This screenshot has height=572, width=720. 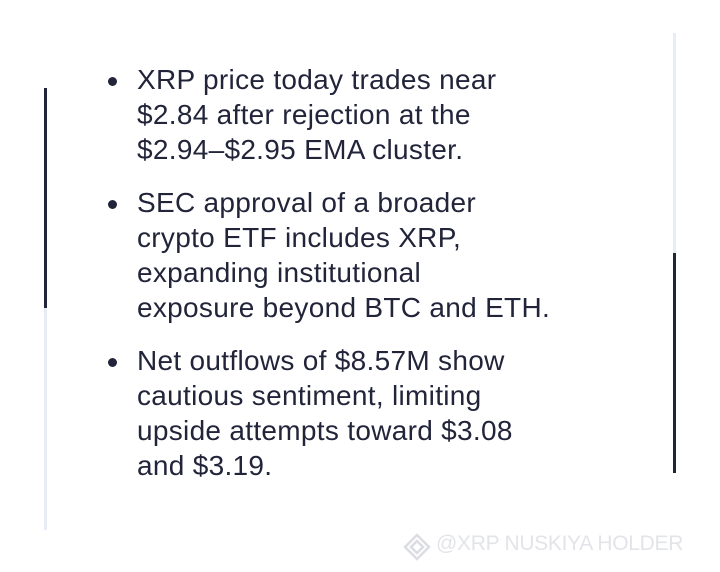 I want to click on bullet-line: $2.84 after rejection at the, so click(x=304, y=114).